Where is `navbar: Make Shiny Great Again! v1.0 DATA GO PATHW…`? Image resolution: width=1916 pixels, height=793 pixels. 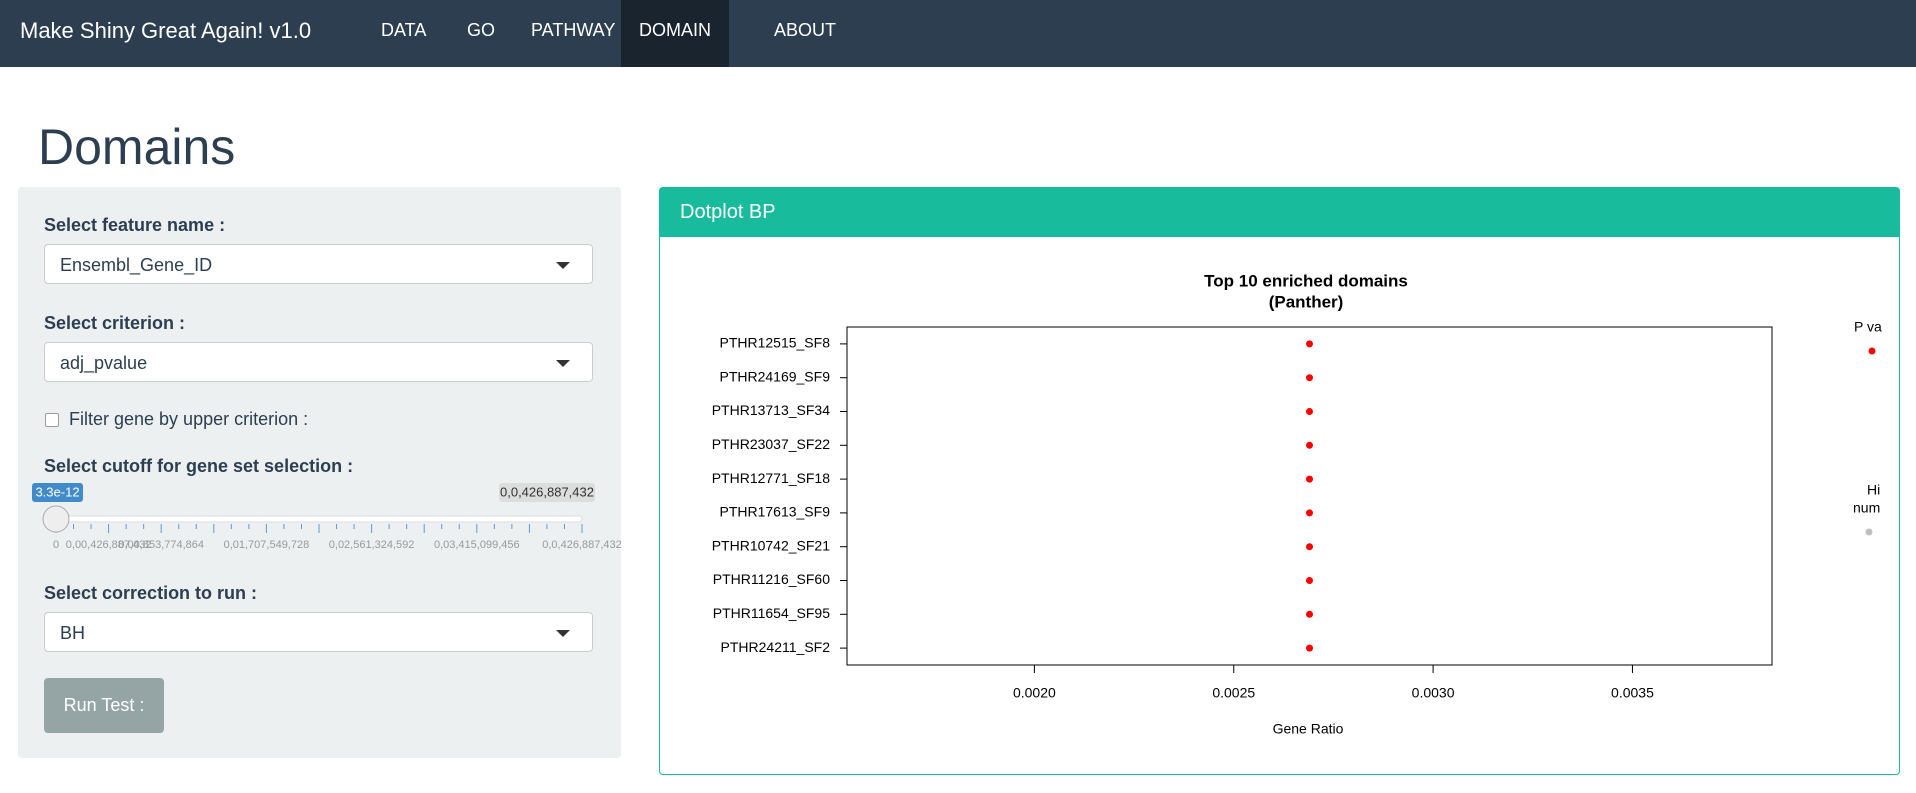 navbar: Make Shiny Great Again! v1.0 DATA GO PATHW… is located at coordinates (958, 33).